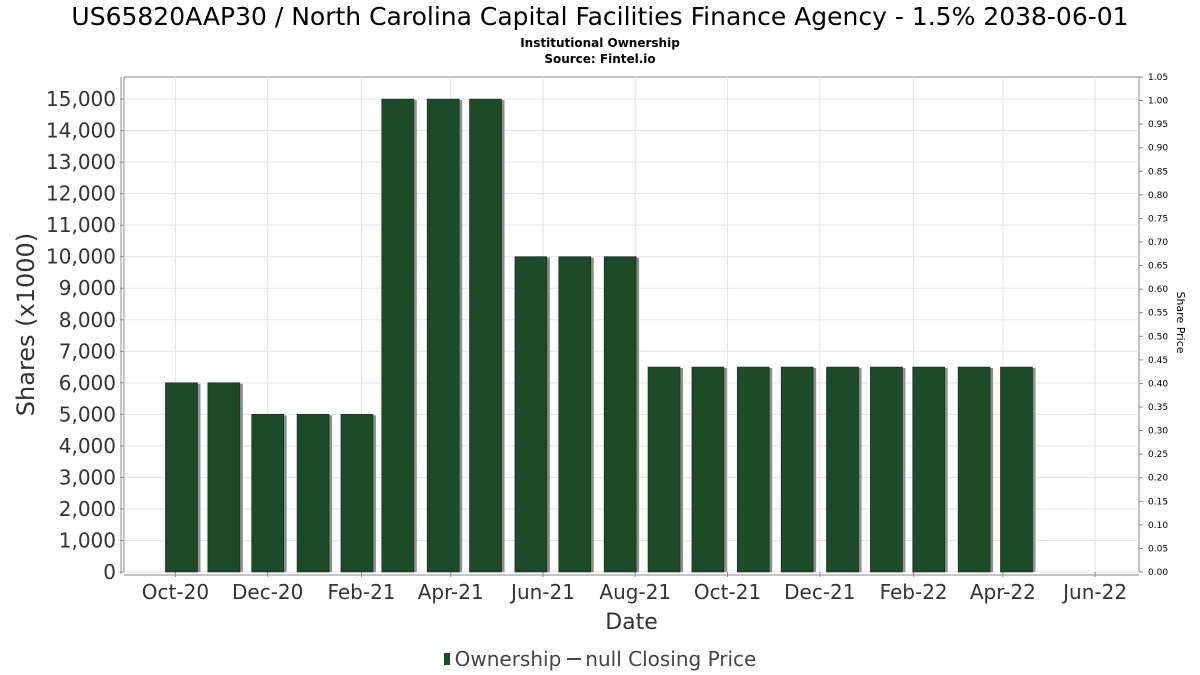 The width and height of the screenshot is (1200, 675). I want to click on y2-tick-label: 0.80, so click(1158, 196).